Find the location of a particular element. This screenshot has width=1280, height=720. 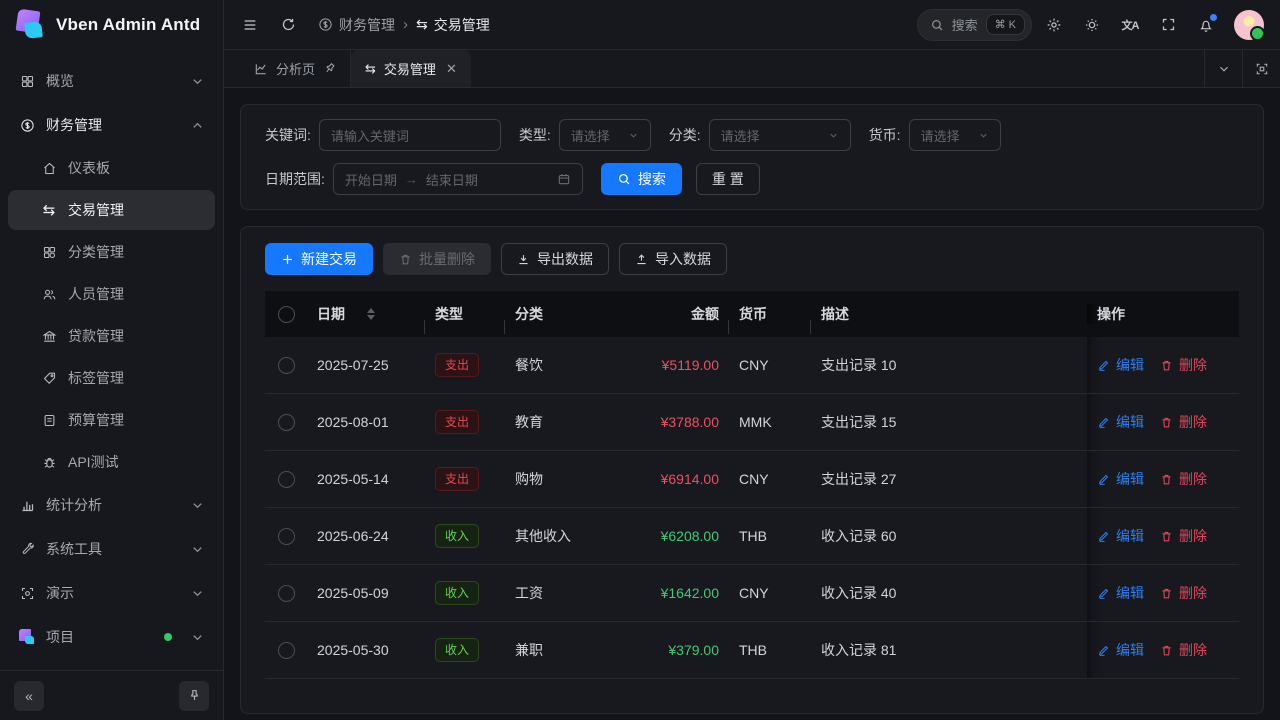

search-button: 搜索 is located at coordinates (641, 179).